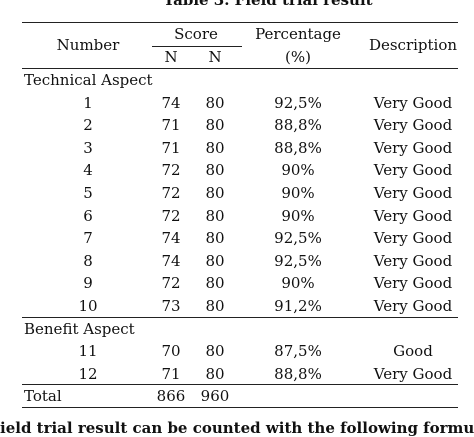  Describe the element at coordinates (88, 373) in the screenshot. I see `row-number: 12` at that location.